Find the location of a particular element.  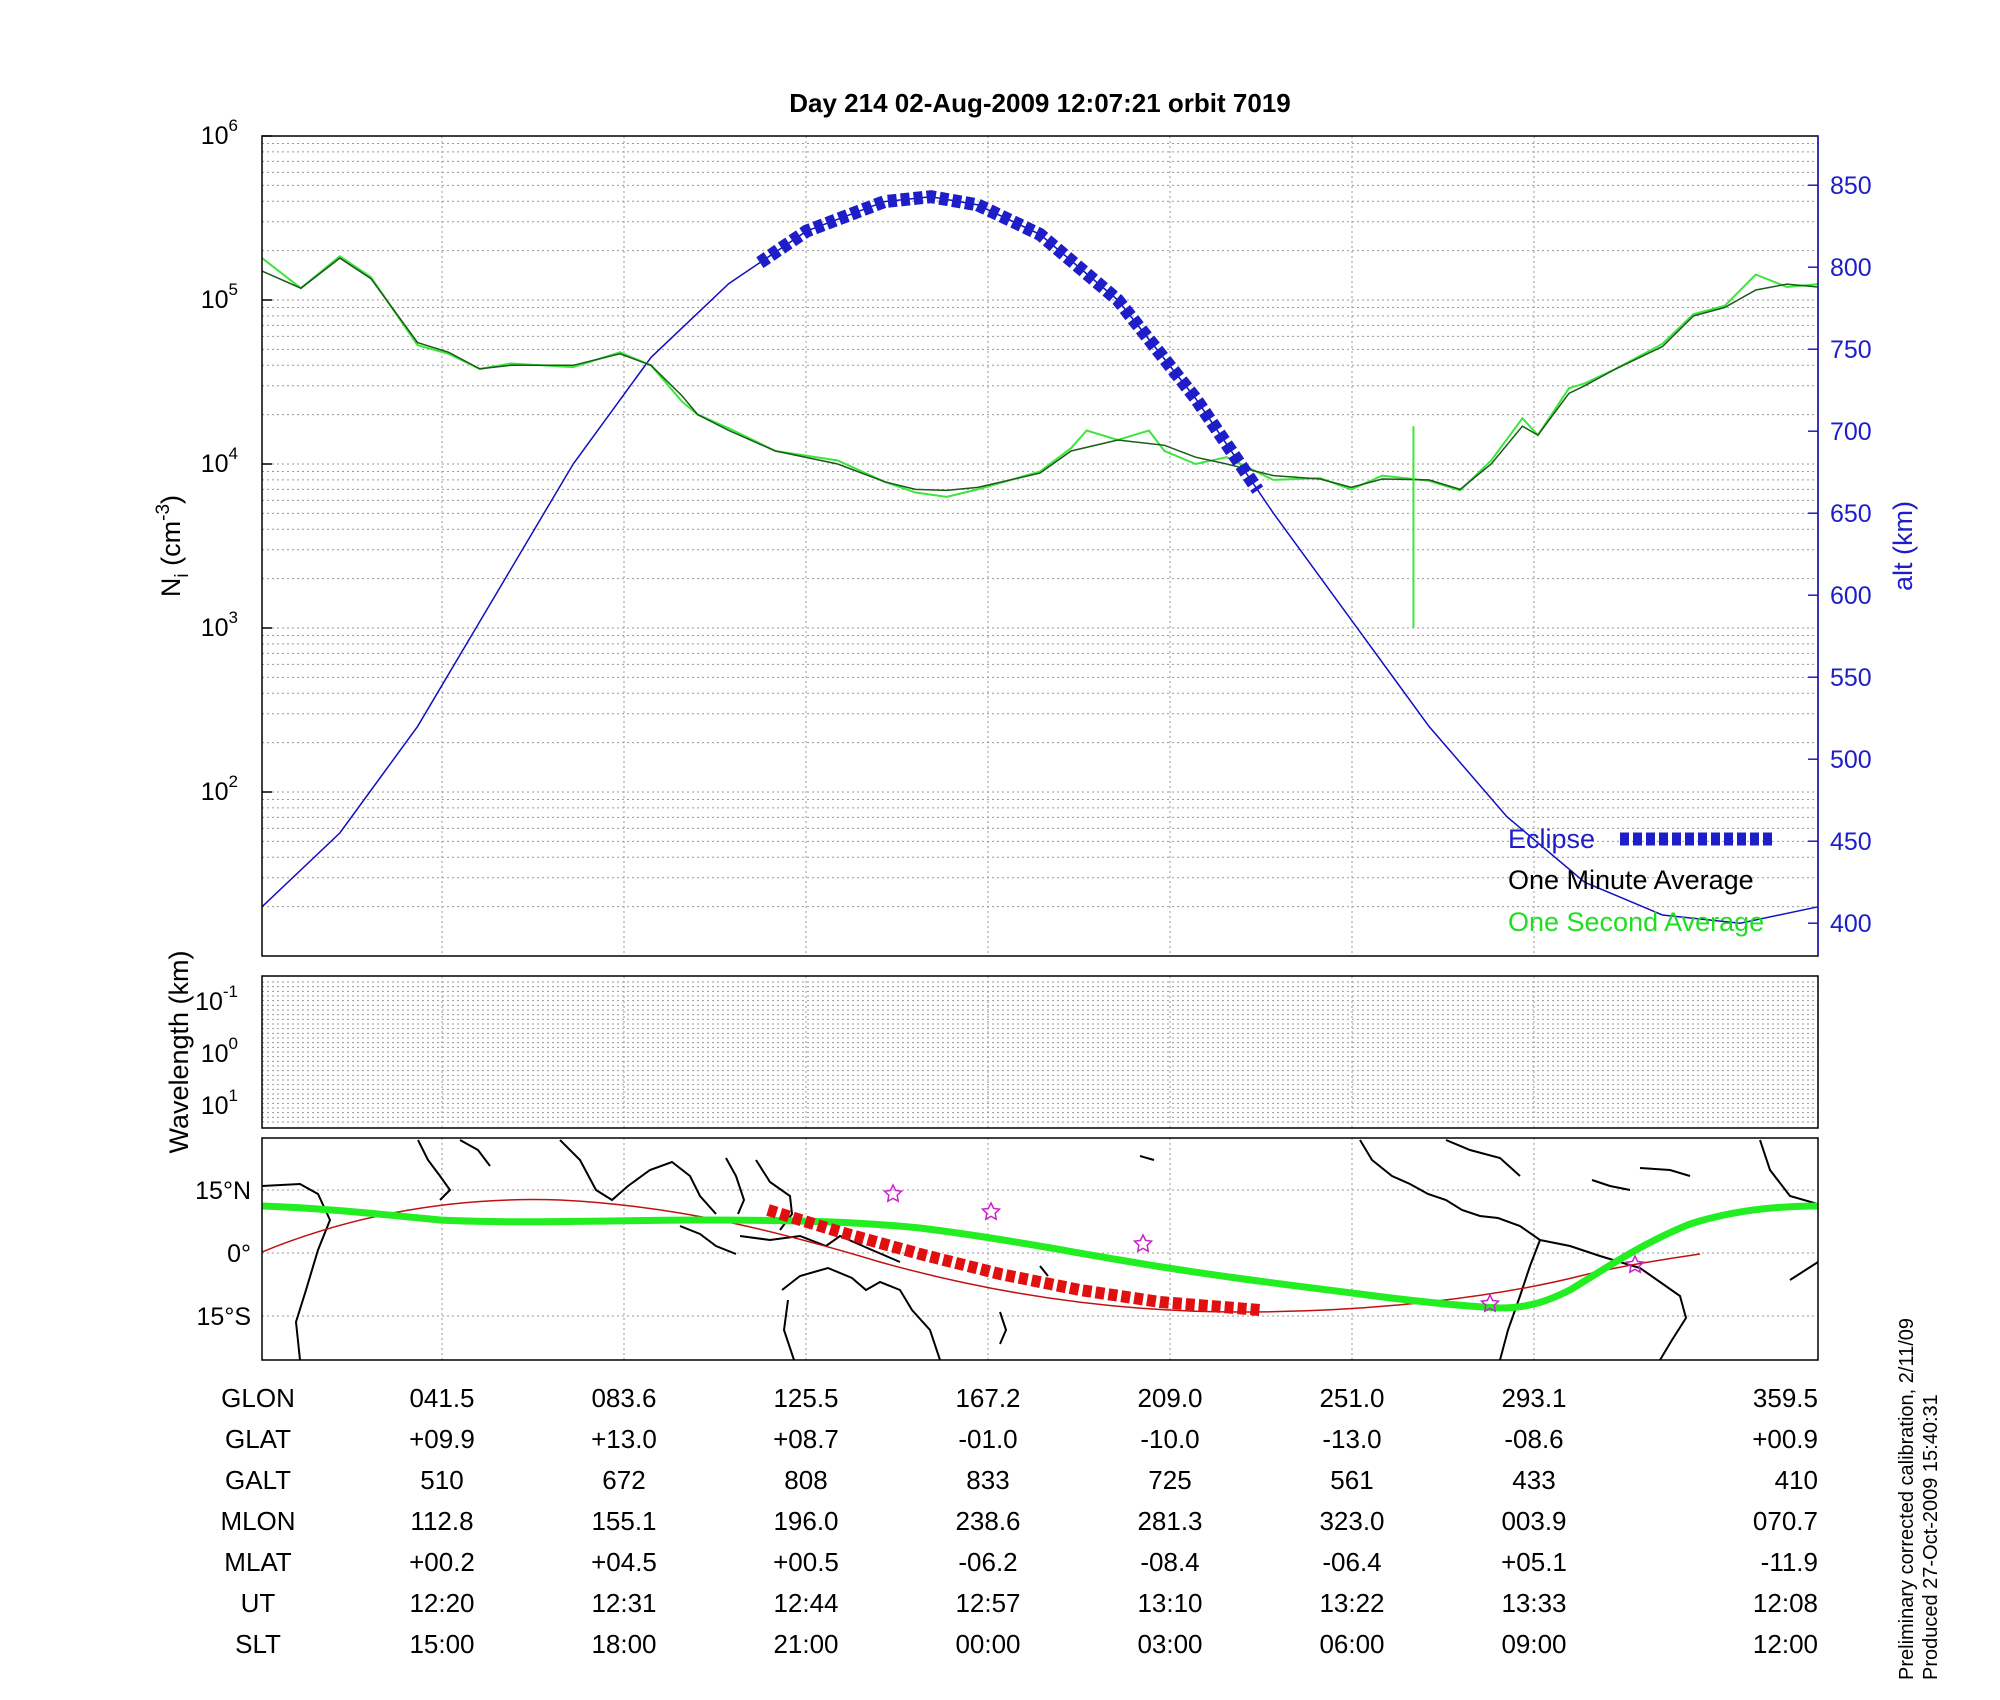

table-cell: 833 is located at coordinates (987, 1480).